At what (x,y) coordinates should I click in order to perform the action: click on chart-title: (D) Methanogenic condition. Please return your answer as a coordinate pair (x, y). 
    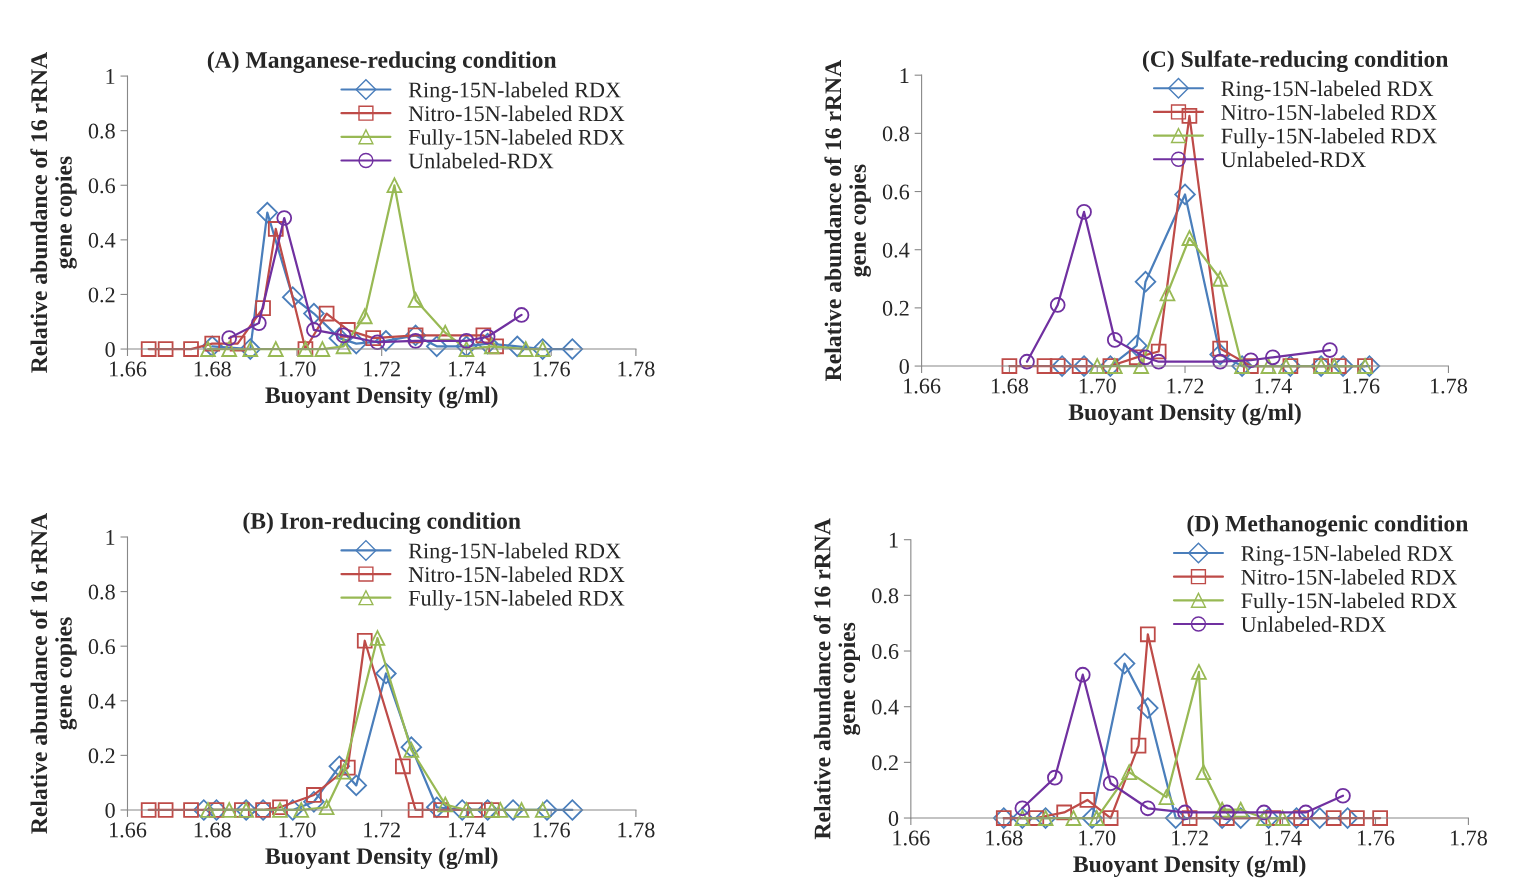
    Looking at the image, I should click on (1328, 525).